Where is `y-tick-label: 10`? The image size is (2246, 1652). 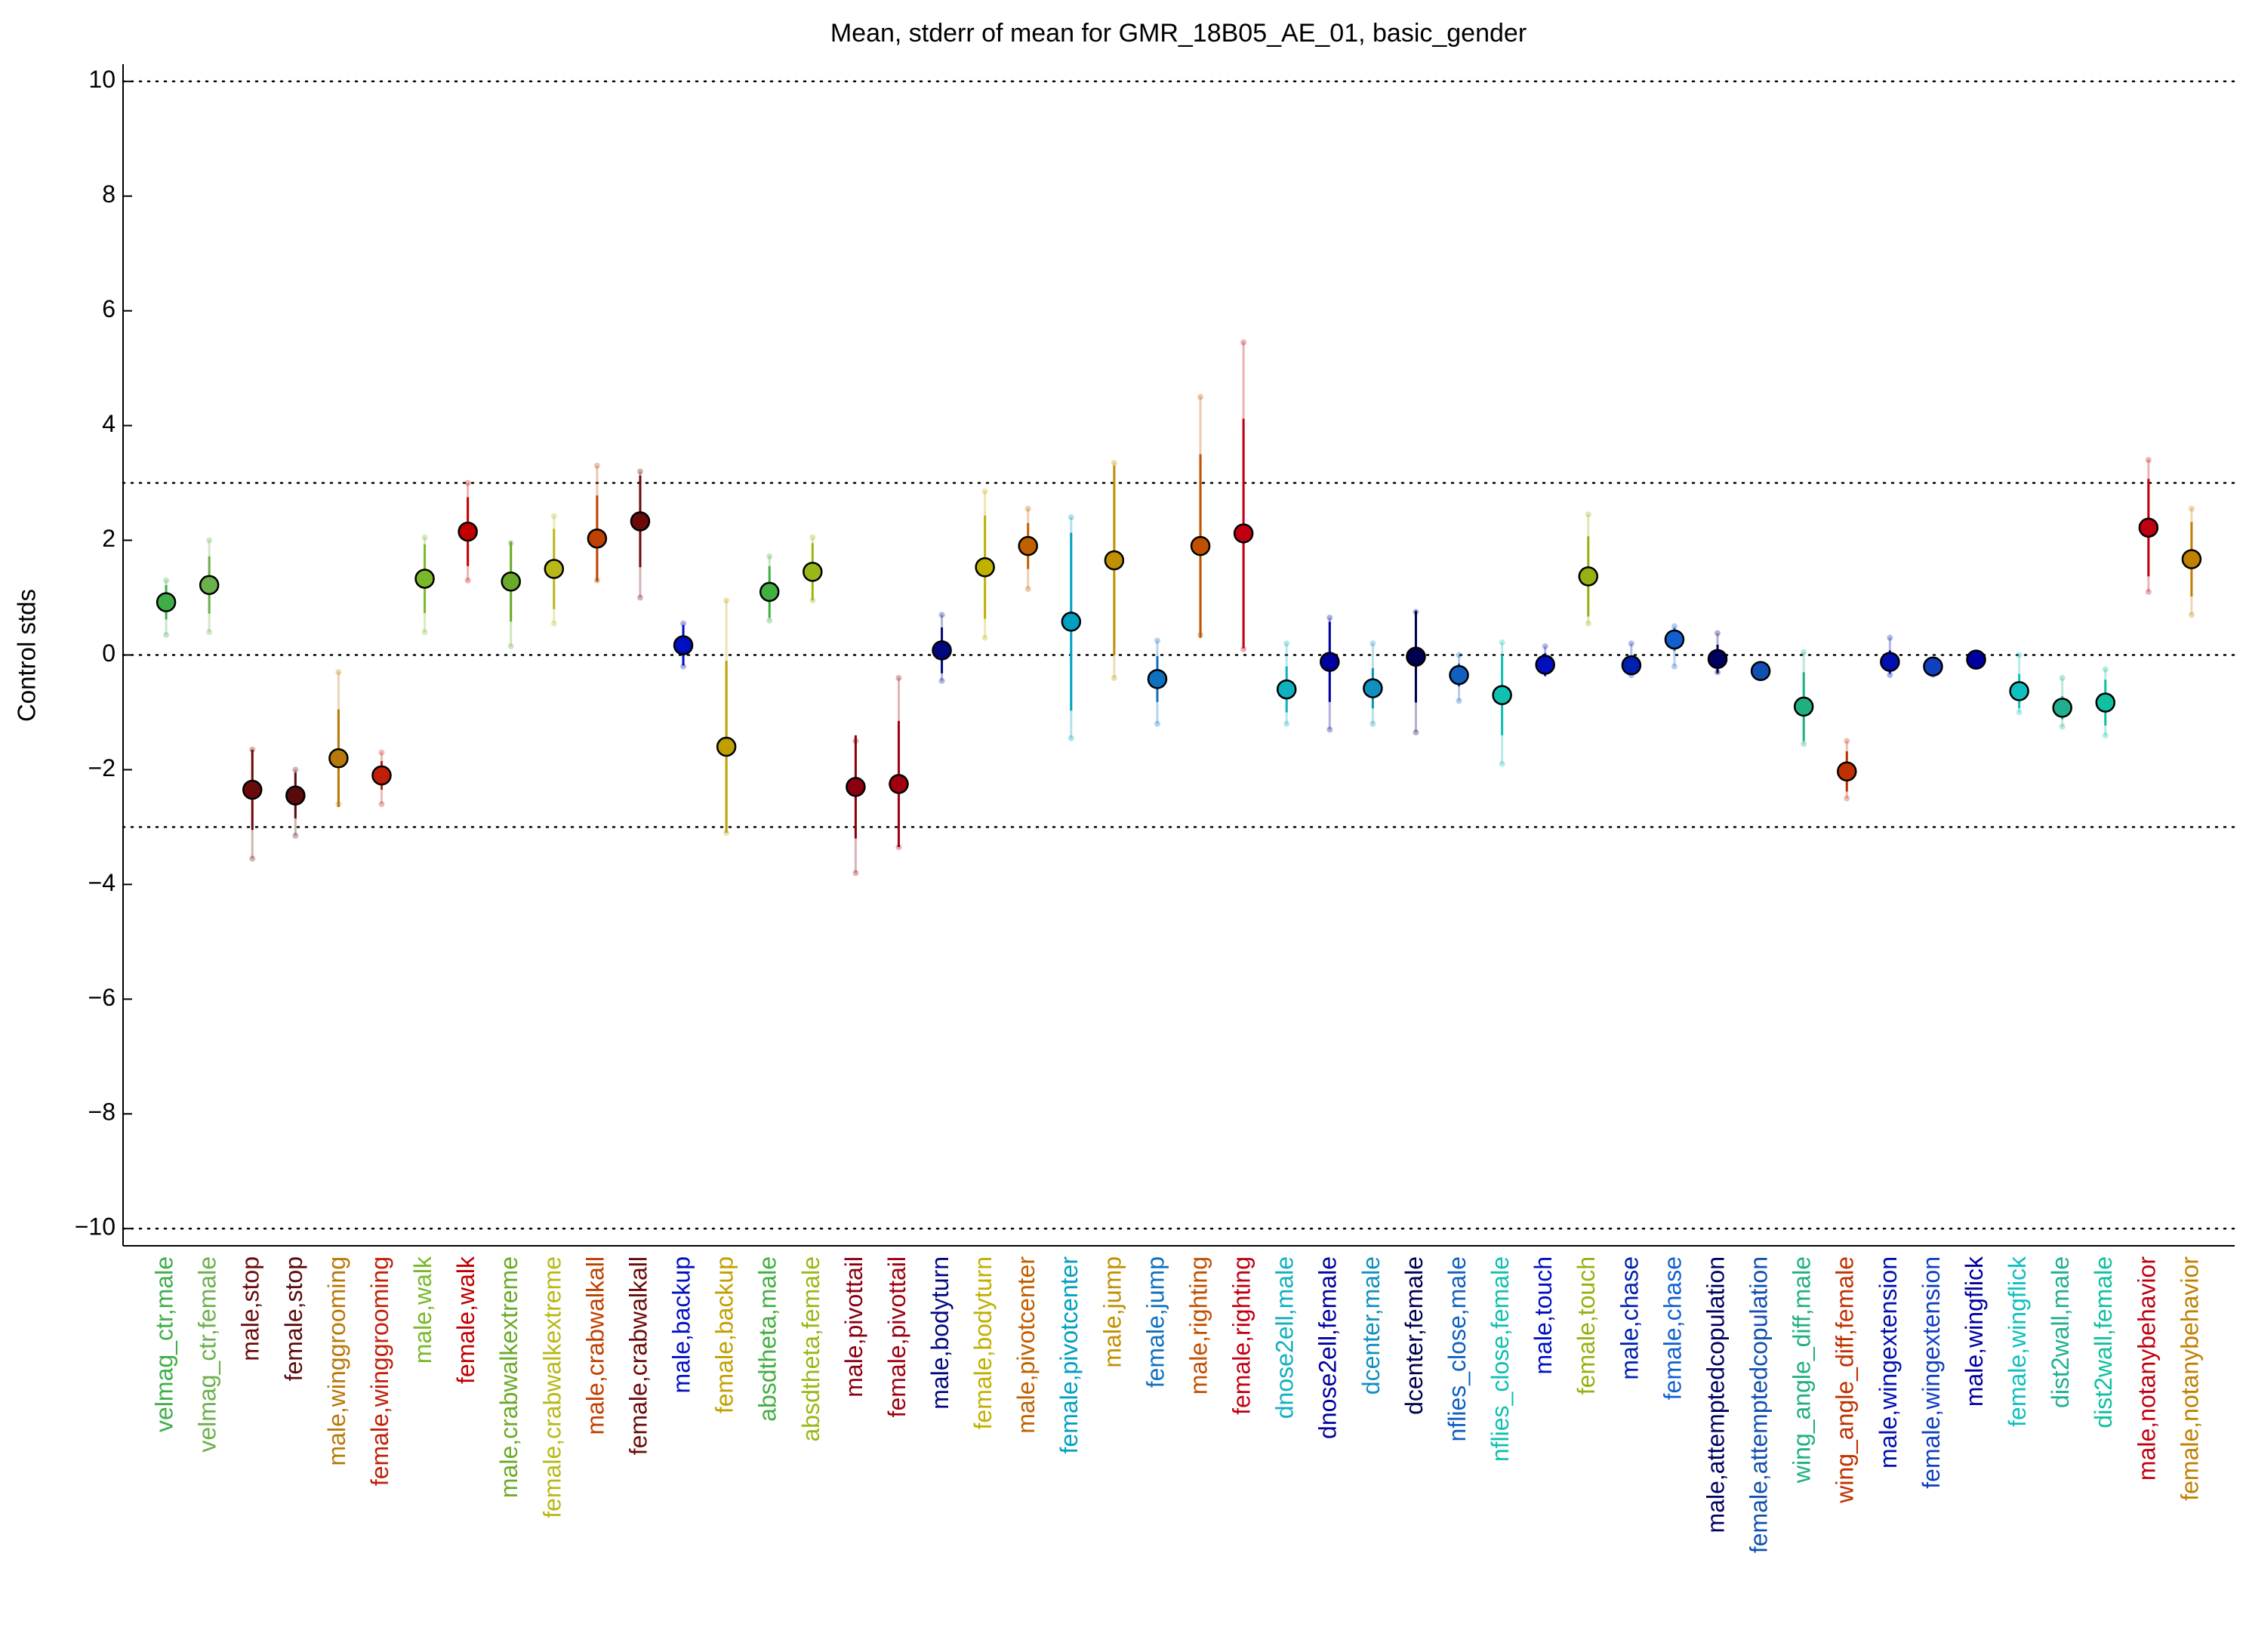
y-tick-label: 10 is located at coordinates (102, 79).